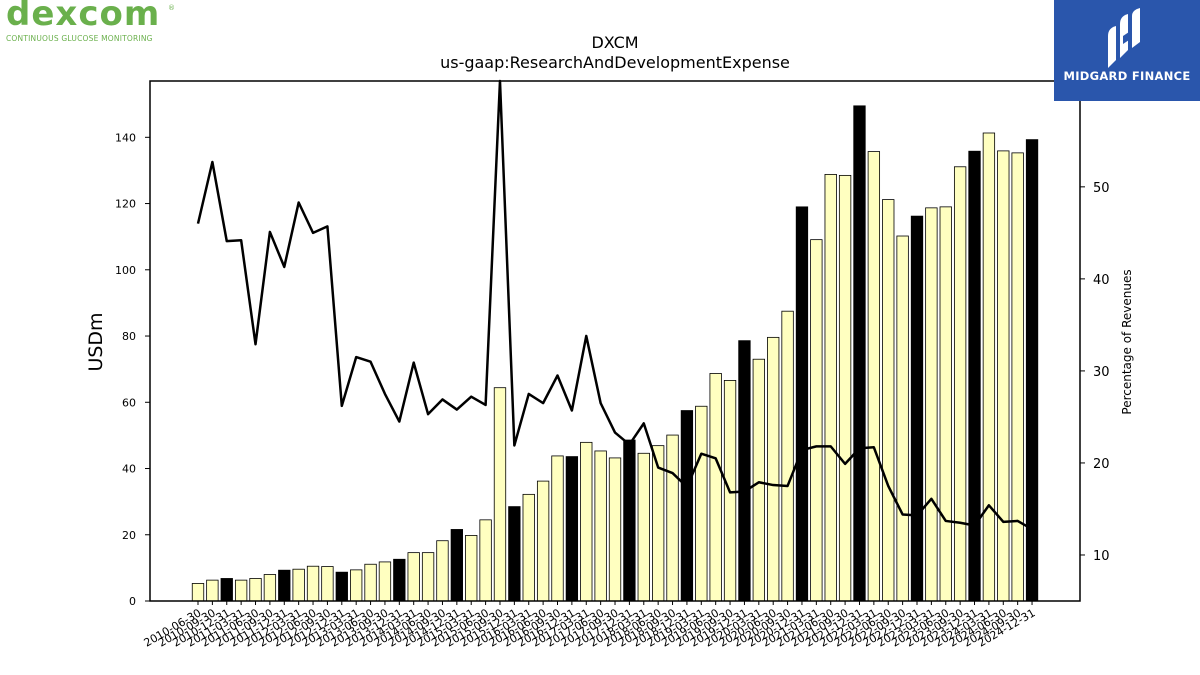 This screenshot has height=675, width=1200. Describe the element at coordinates (171, 8) in the screenshot. I see `dexcom-registered-mark: ®` at that location.